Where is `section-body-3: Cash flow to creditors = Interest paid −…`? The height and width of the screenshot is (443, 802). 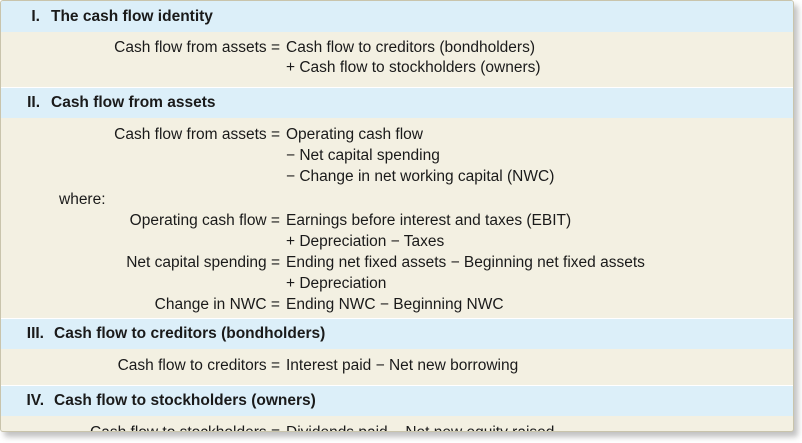
section-body-3: Cash flow to creditors = Interest paid −… is located at coordinates (397, 367).